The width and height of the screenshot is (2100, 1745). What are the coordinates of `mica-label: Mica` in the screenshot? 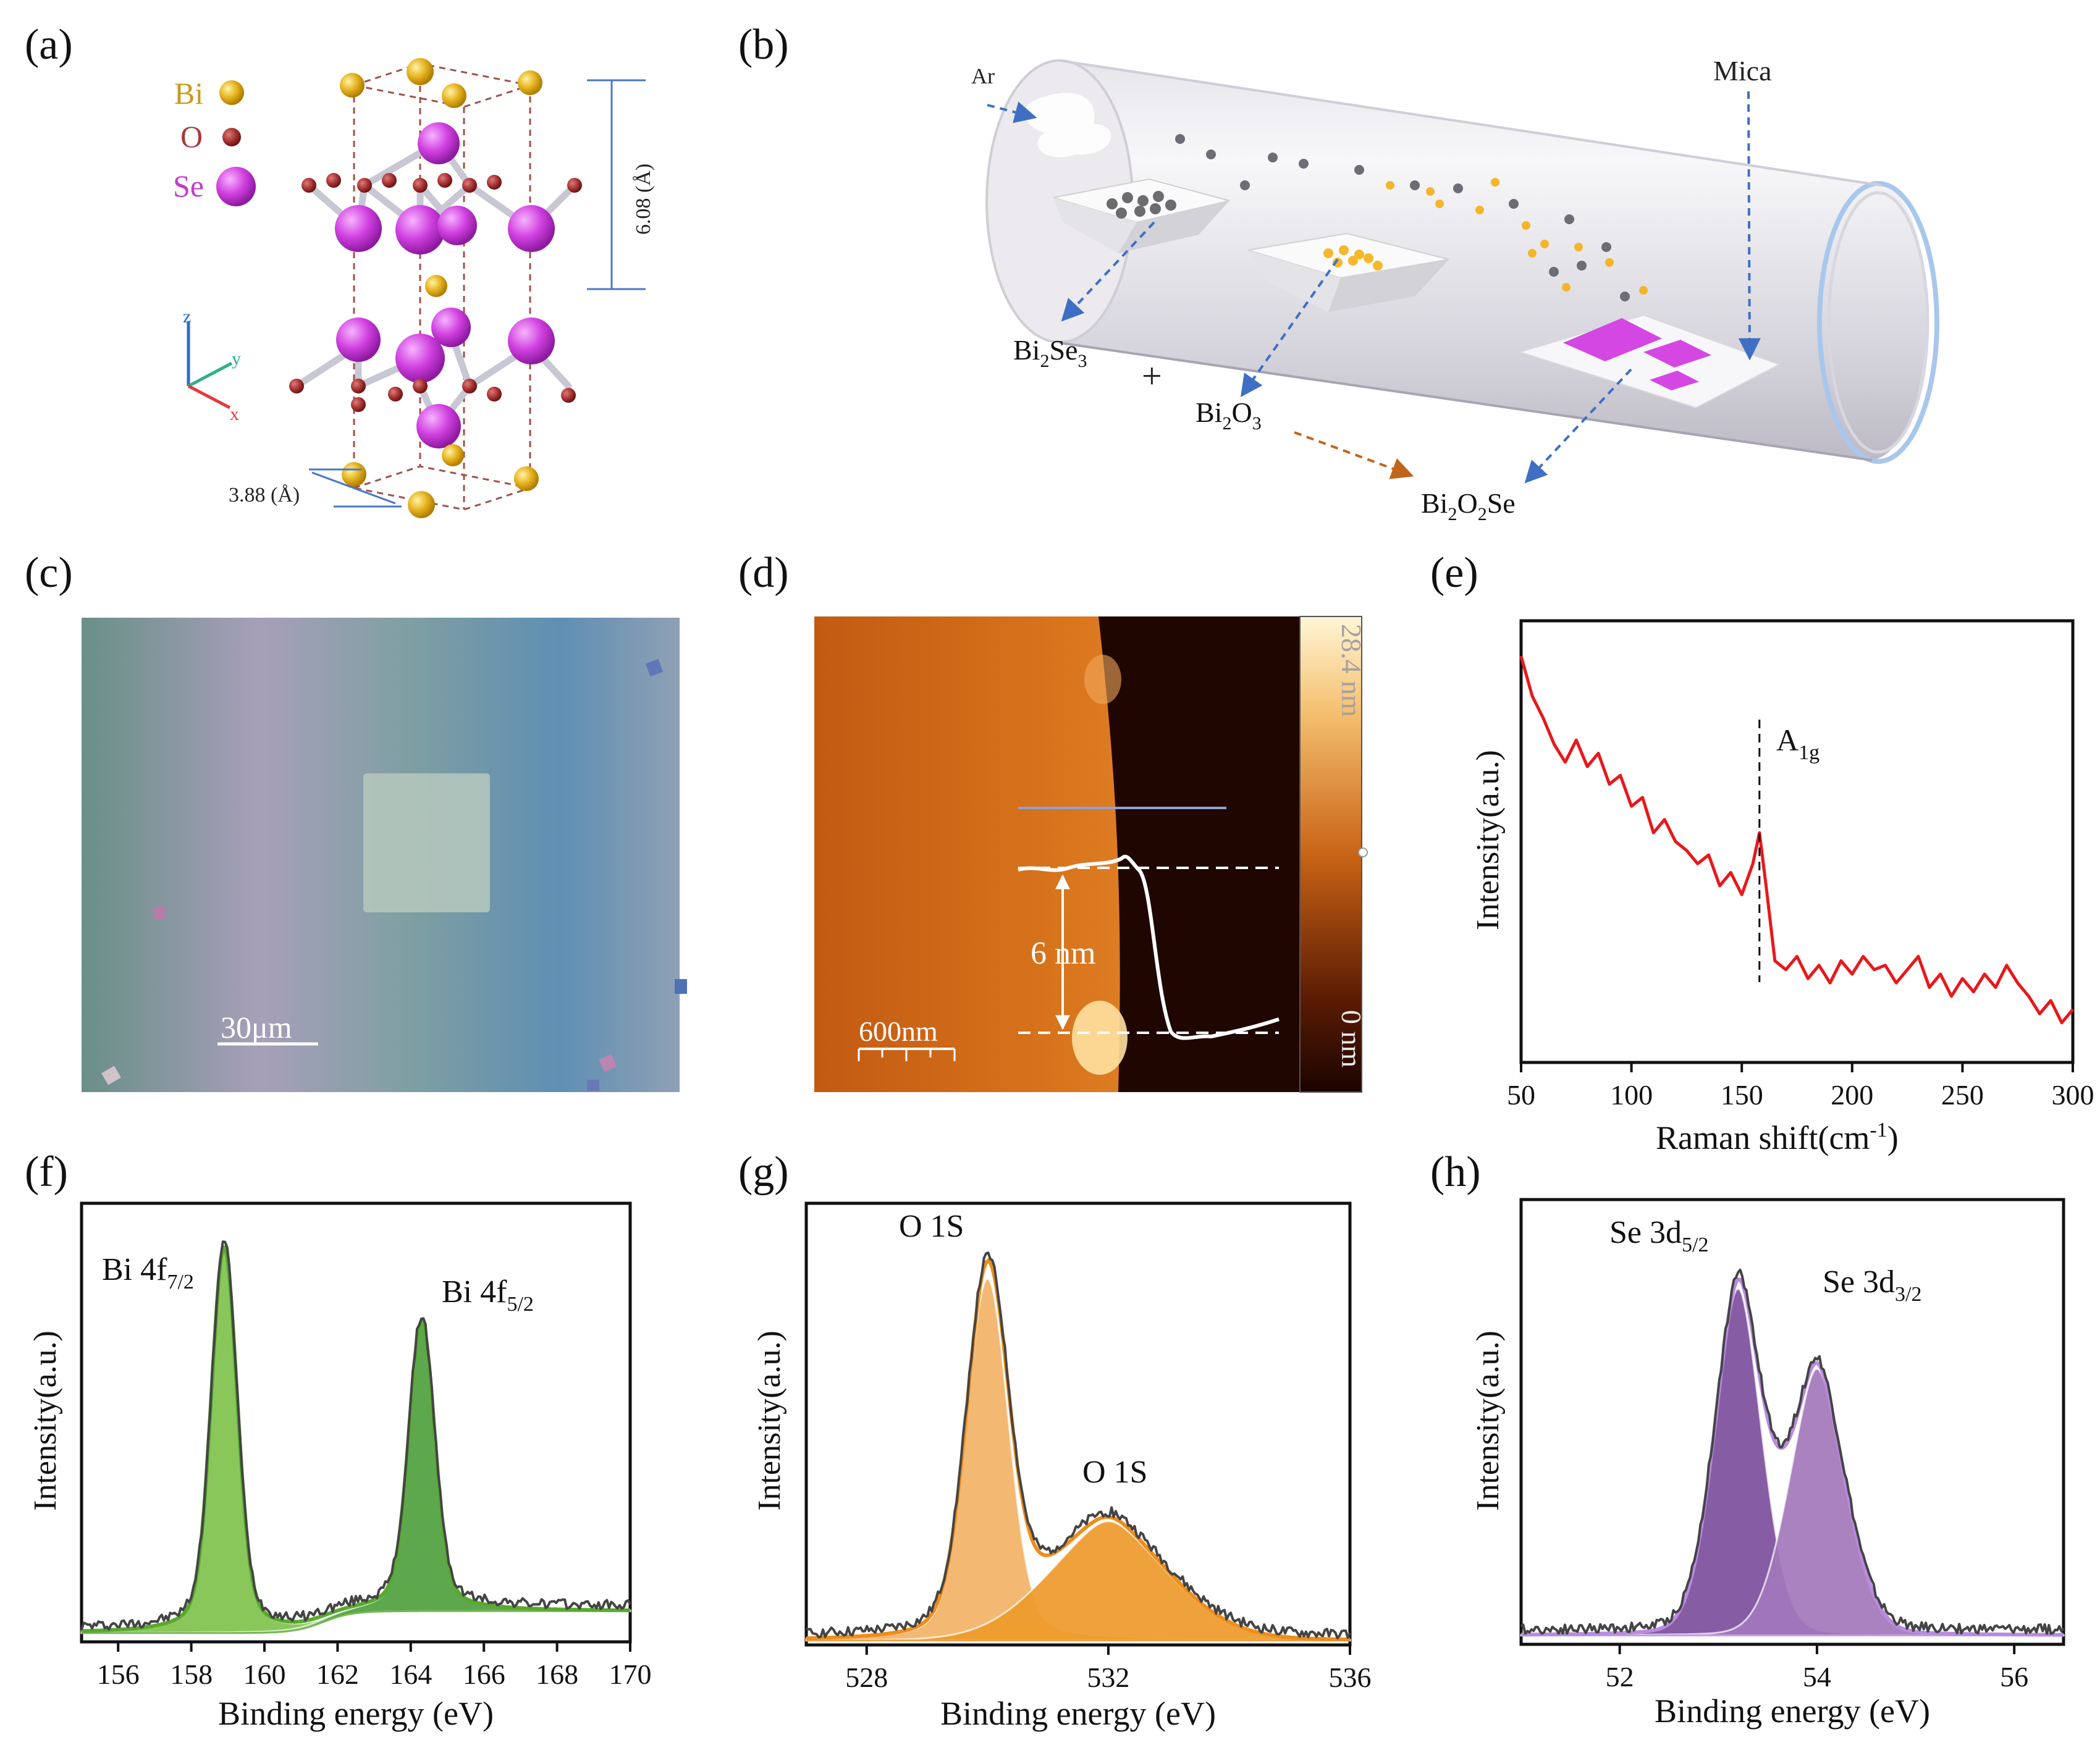 It's located at (1742, 70).